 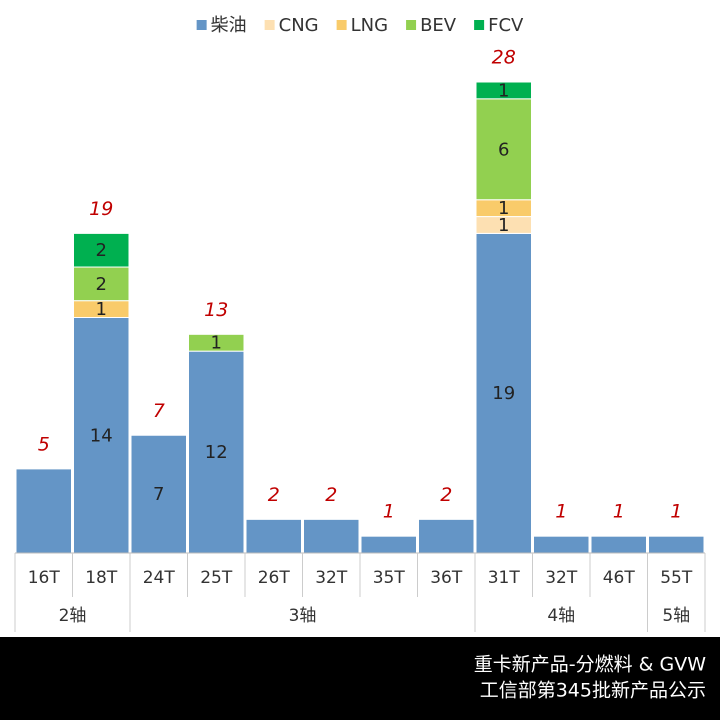 I want to click on x-tick-label: 35T, so click(x=389, y=578).